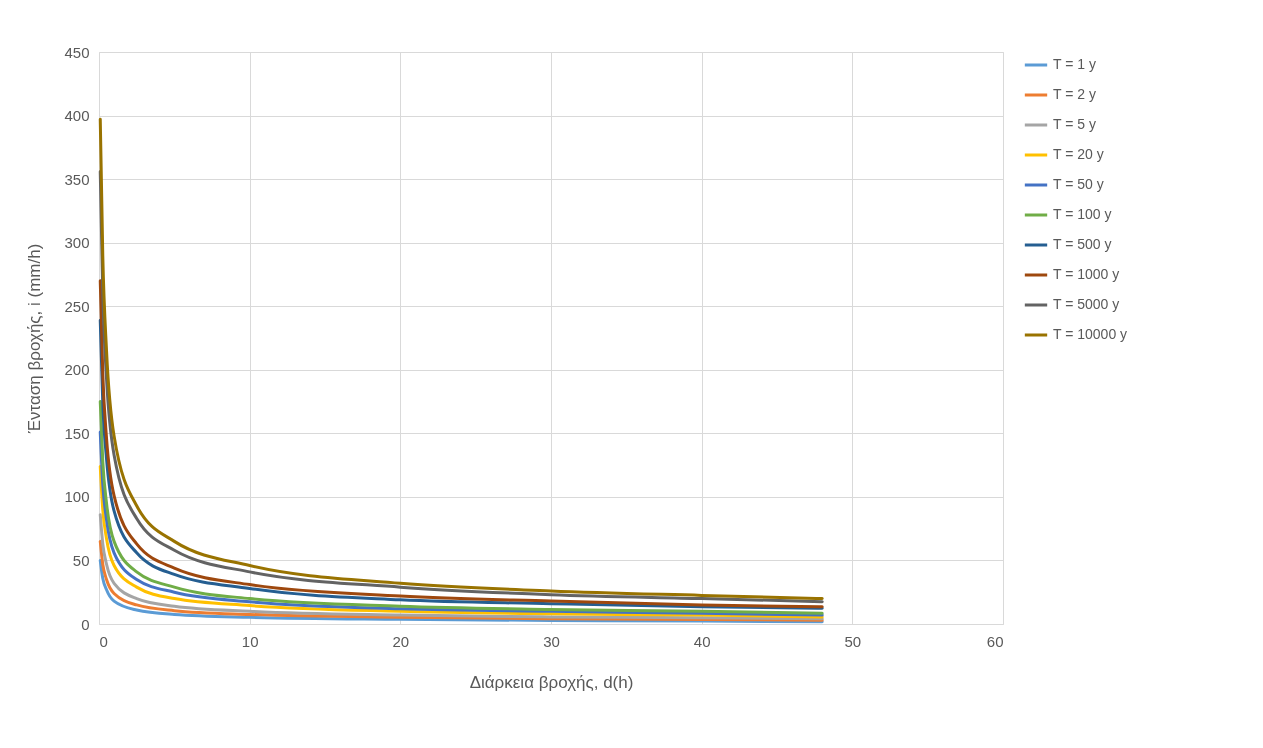 The image size is (1263, 748). What do you see at coordinates (995, 641) in the screenshot?
I see `x-tick-label: 60` at bounding box center [995, 641].